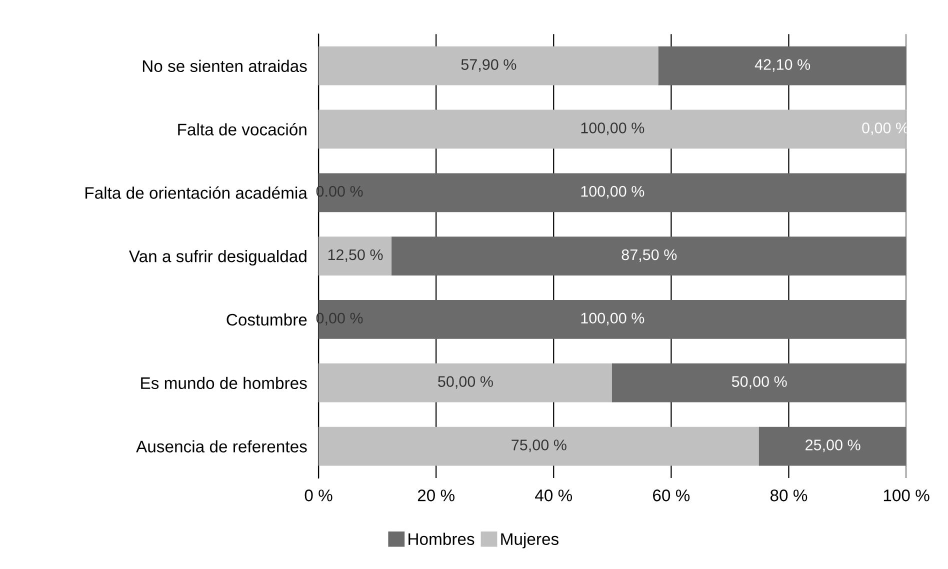  What do you see at coordinates (197, 192) in the screenshot?
I see `y-tick-label: Falta de orientación académia` at bounding box center [197, 192].